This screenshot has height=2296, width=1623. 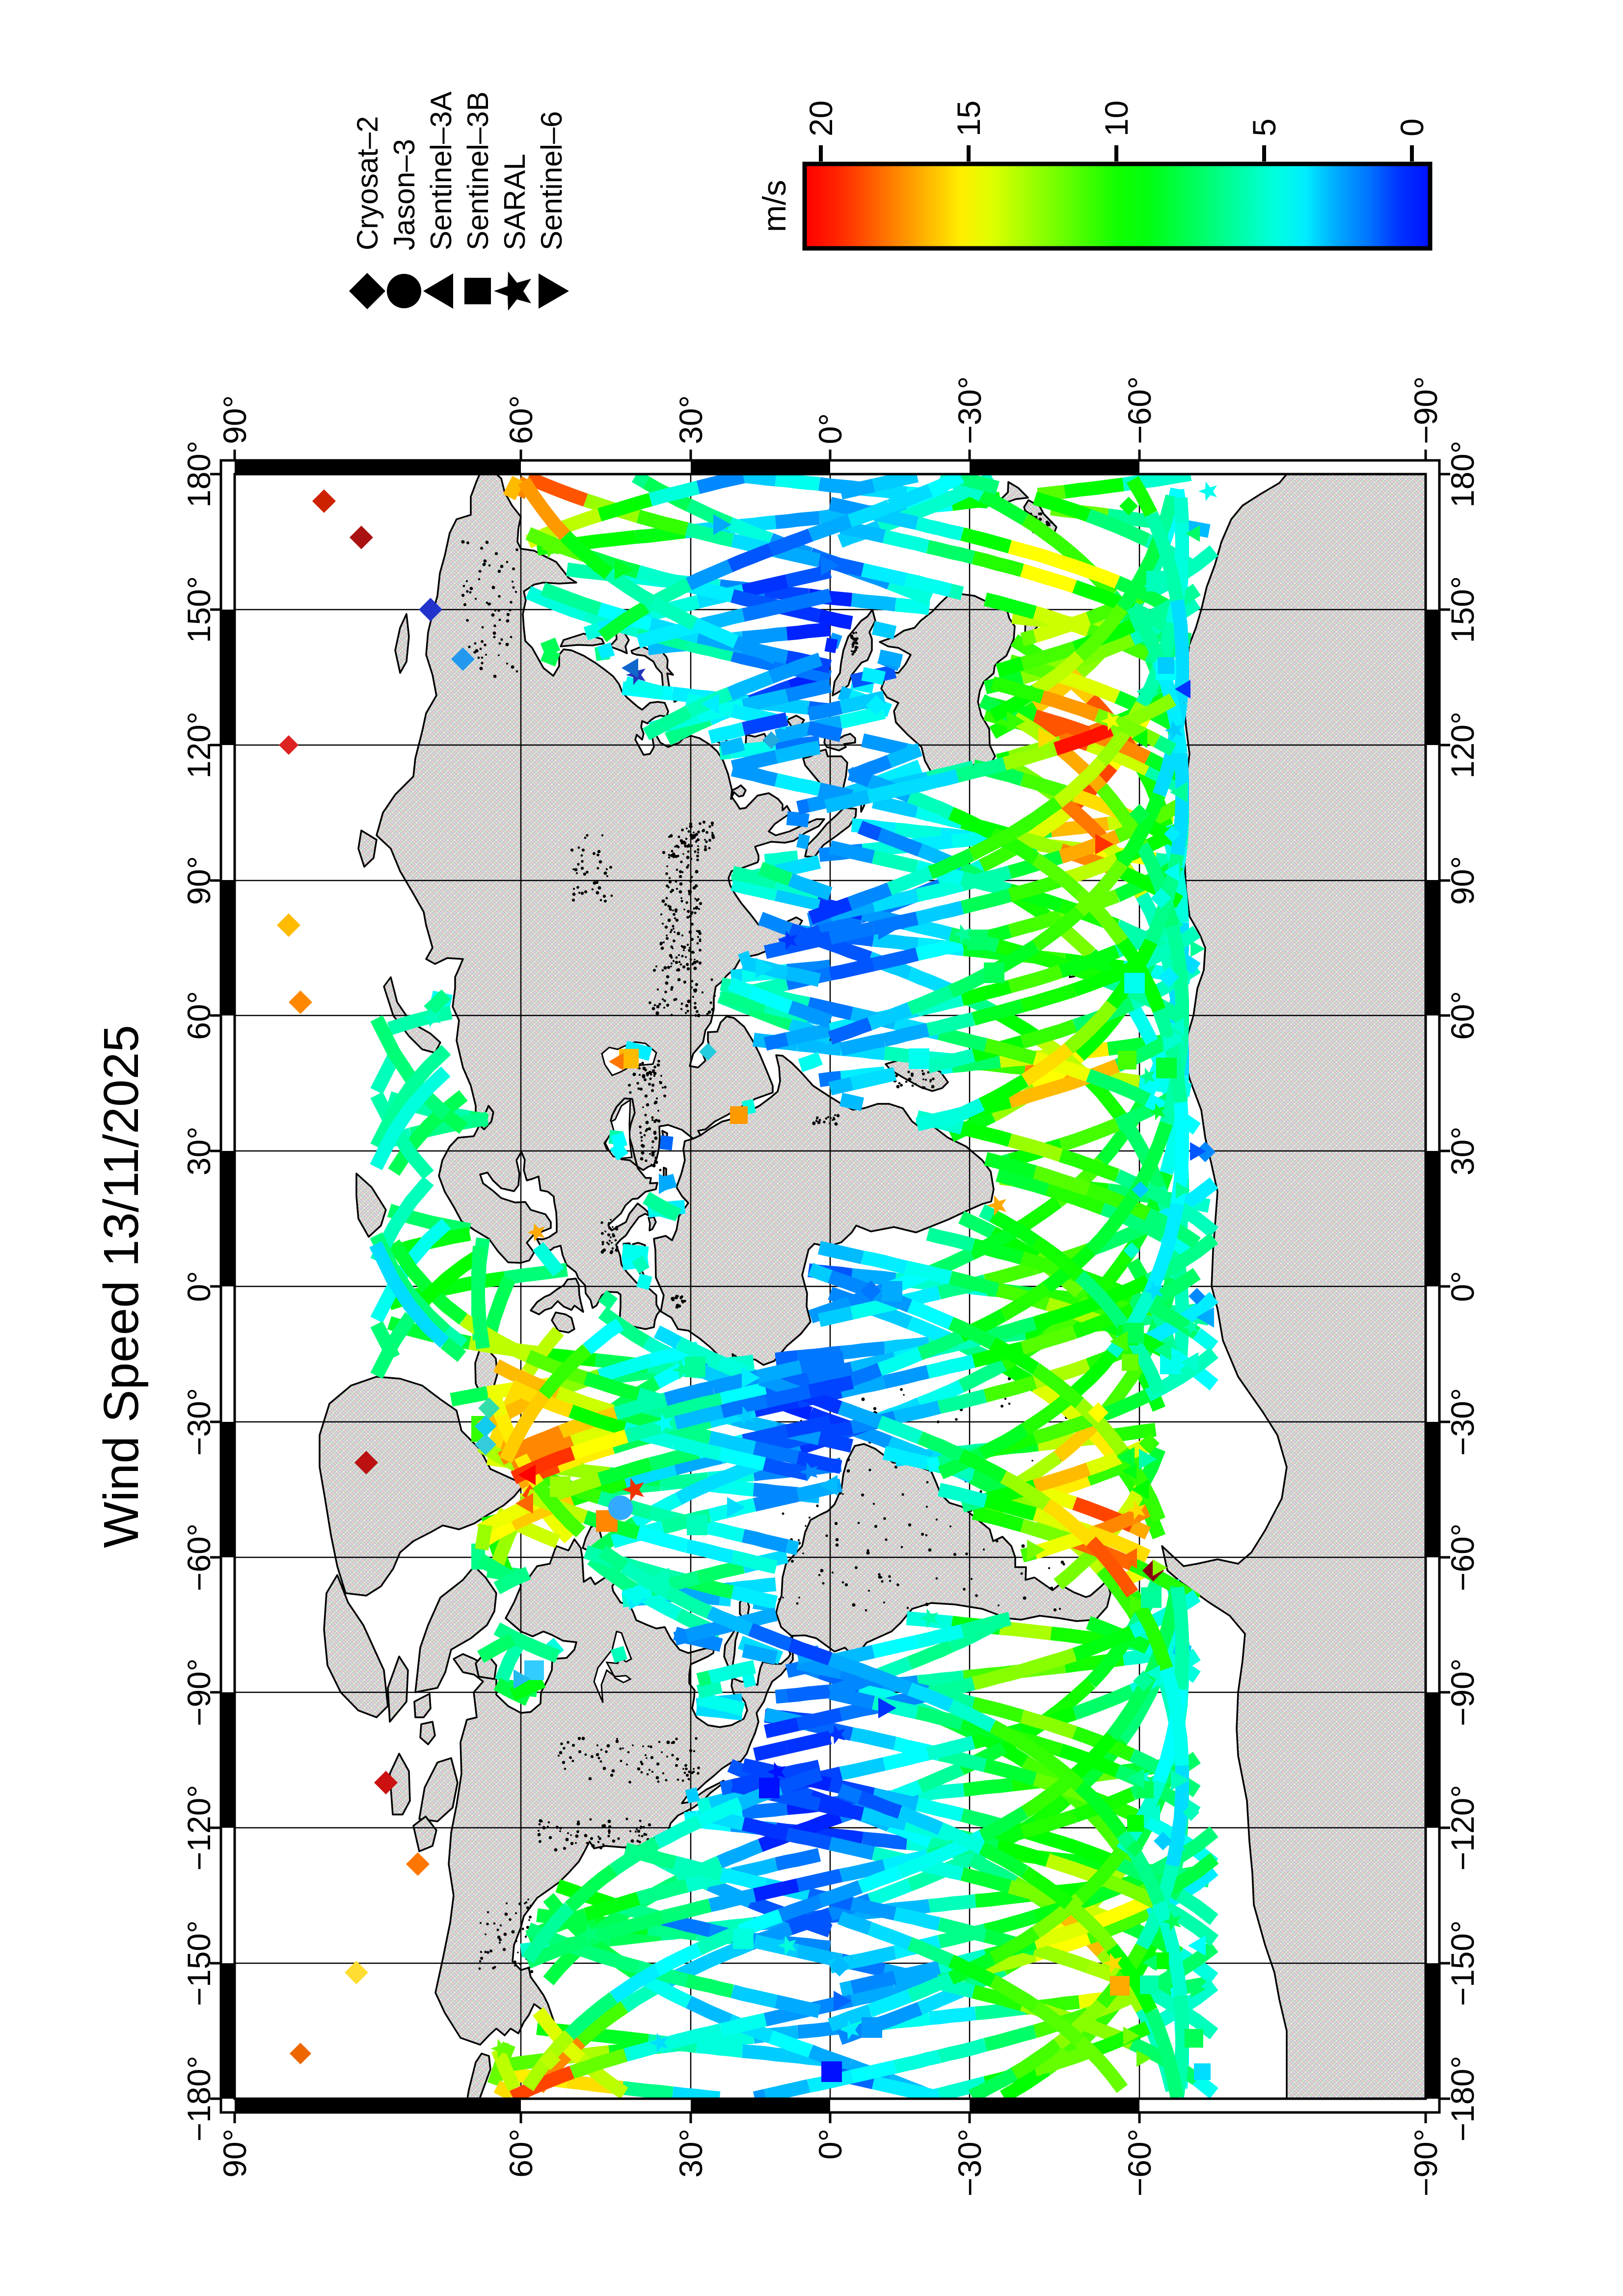 What do you see at coordinates (774, 206) in the screenshot?
I see `svg-text: m/s` at bounding box center [774, 206].